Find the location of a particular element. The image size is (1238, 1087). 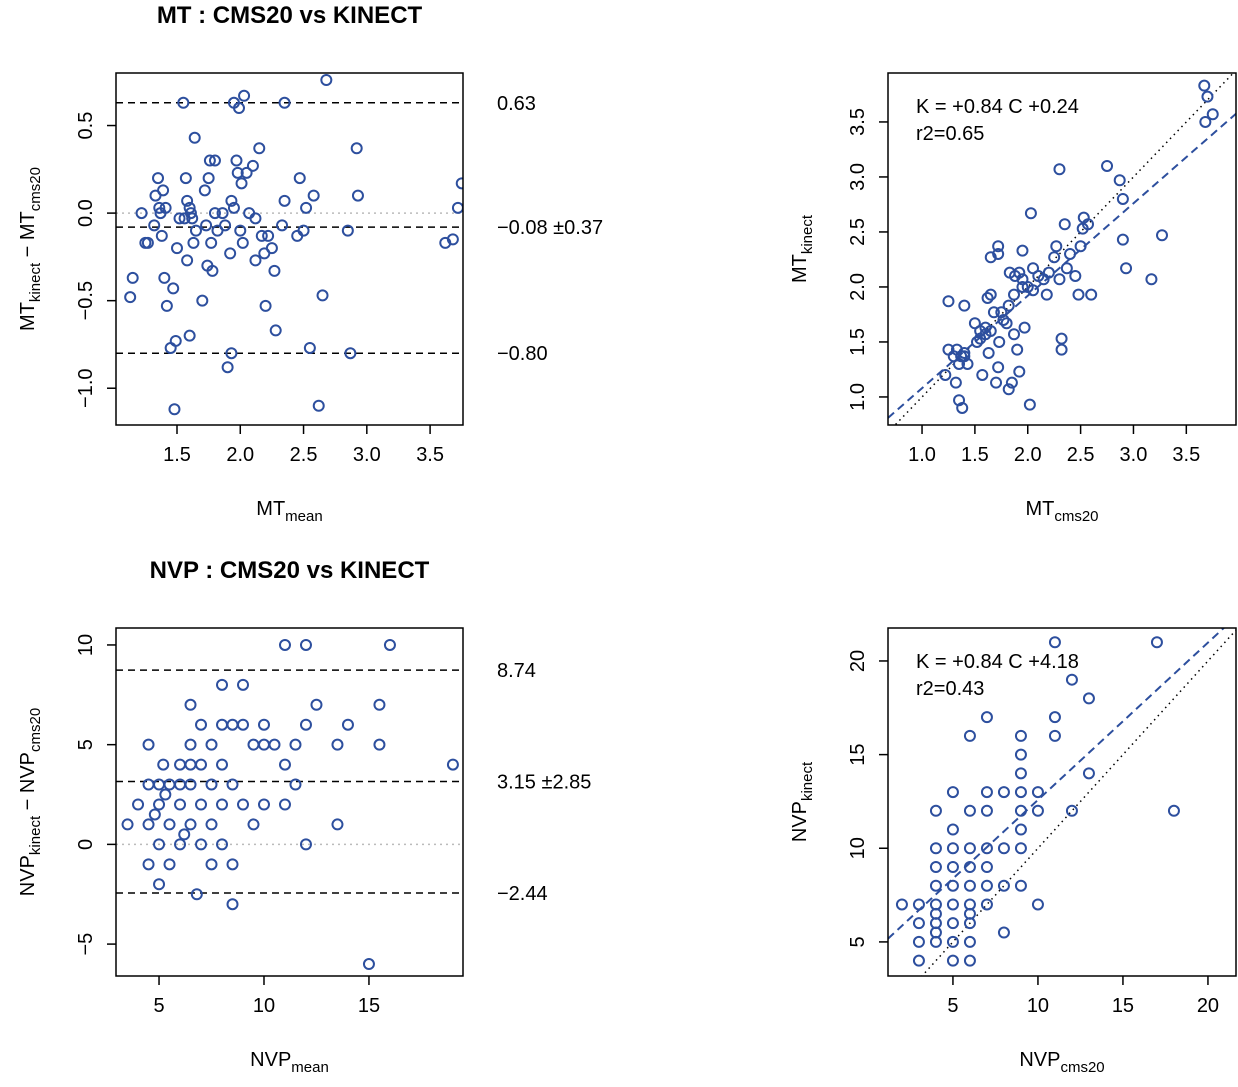

x-tick-label: 5 is located at coordinates (952, 1006).